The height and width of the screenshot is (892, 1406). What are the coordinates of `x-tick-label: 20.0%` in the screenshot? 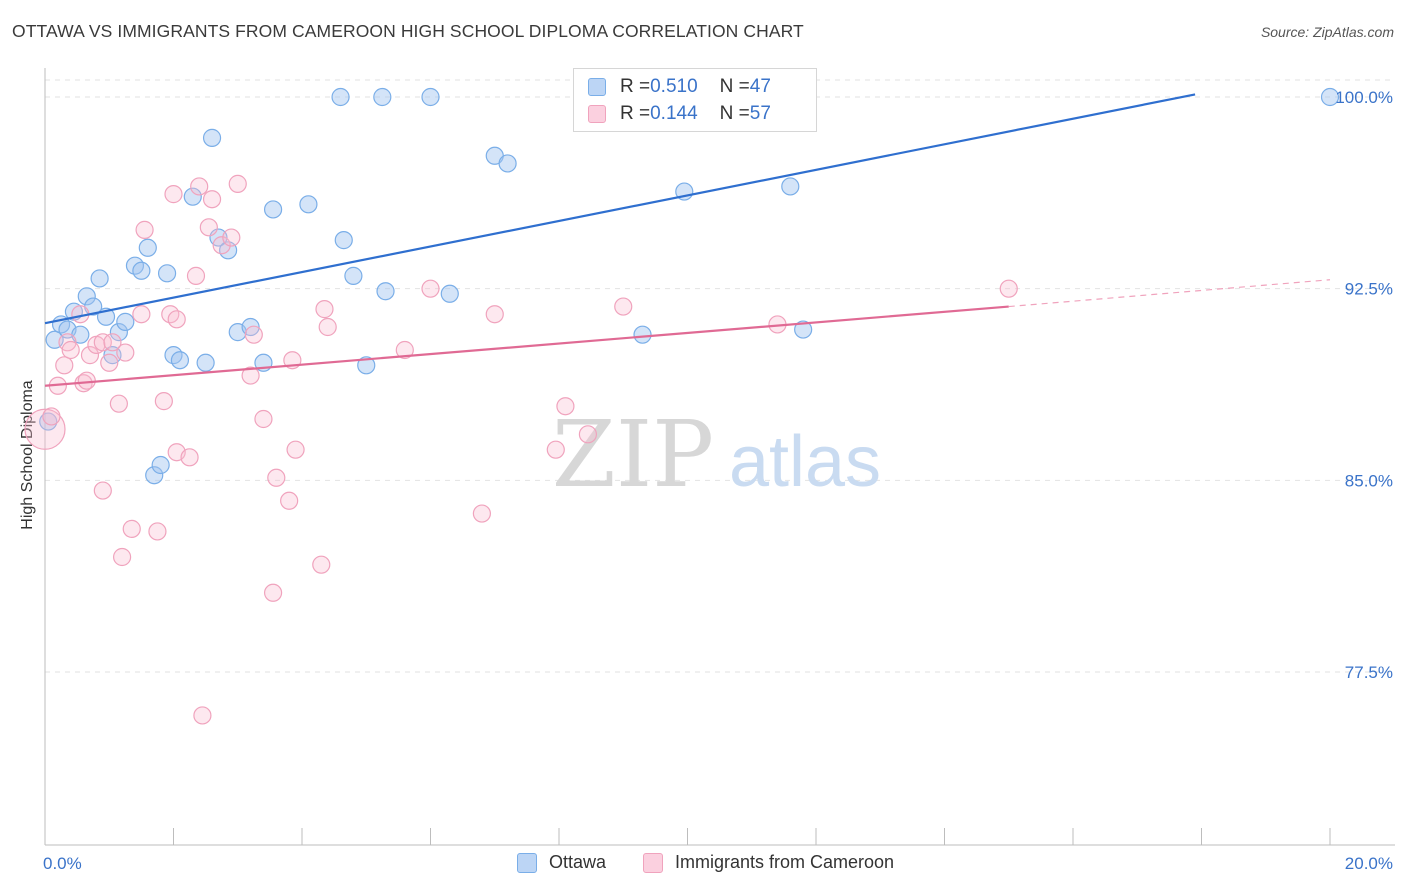 It's located at (1369, 863).